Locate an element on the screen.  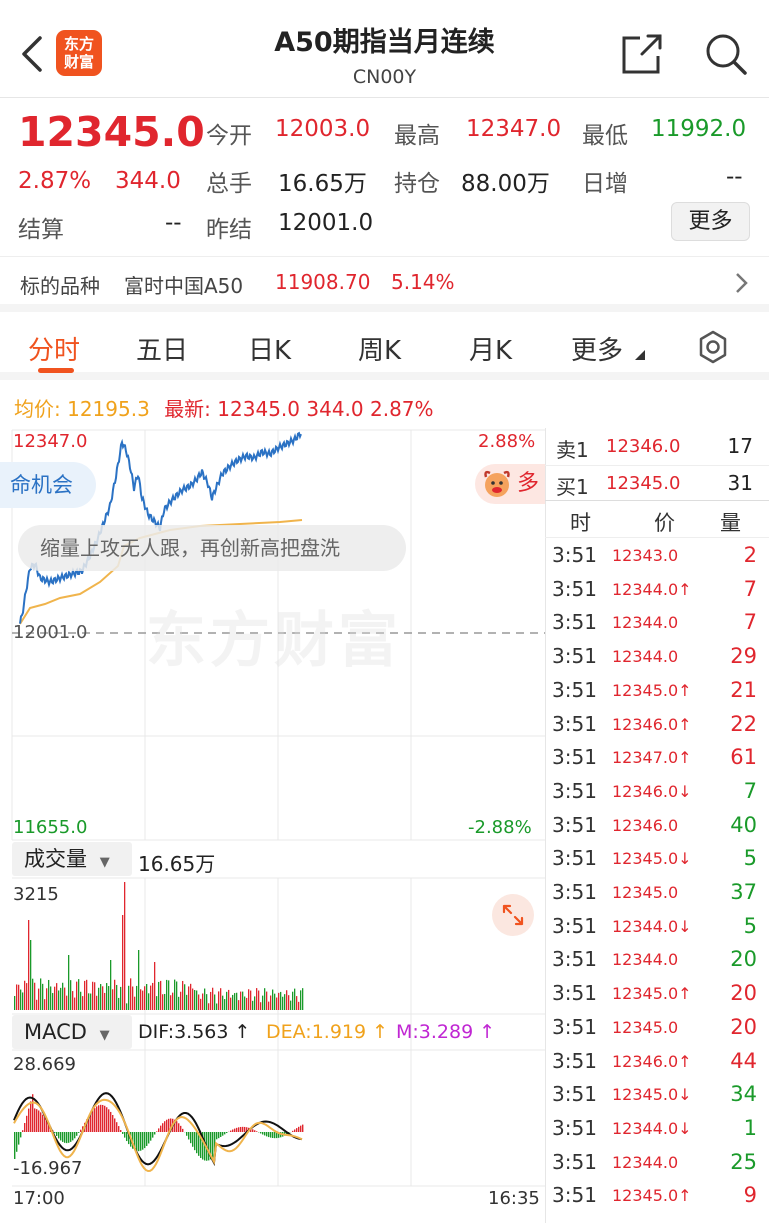
underlying-row is located at coordinates (384, 284).